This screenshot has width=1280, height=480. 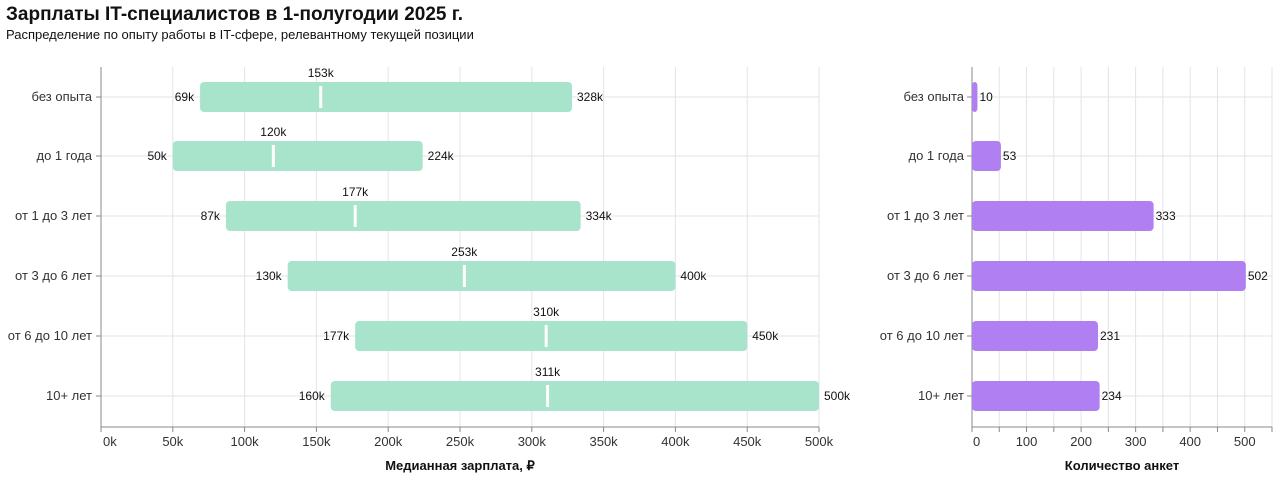 What do you see at coordinates (244, 441) in the screenshot?
I see `x-tick-label: 100k` at bounding box center [244, 441].